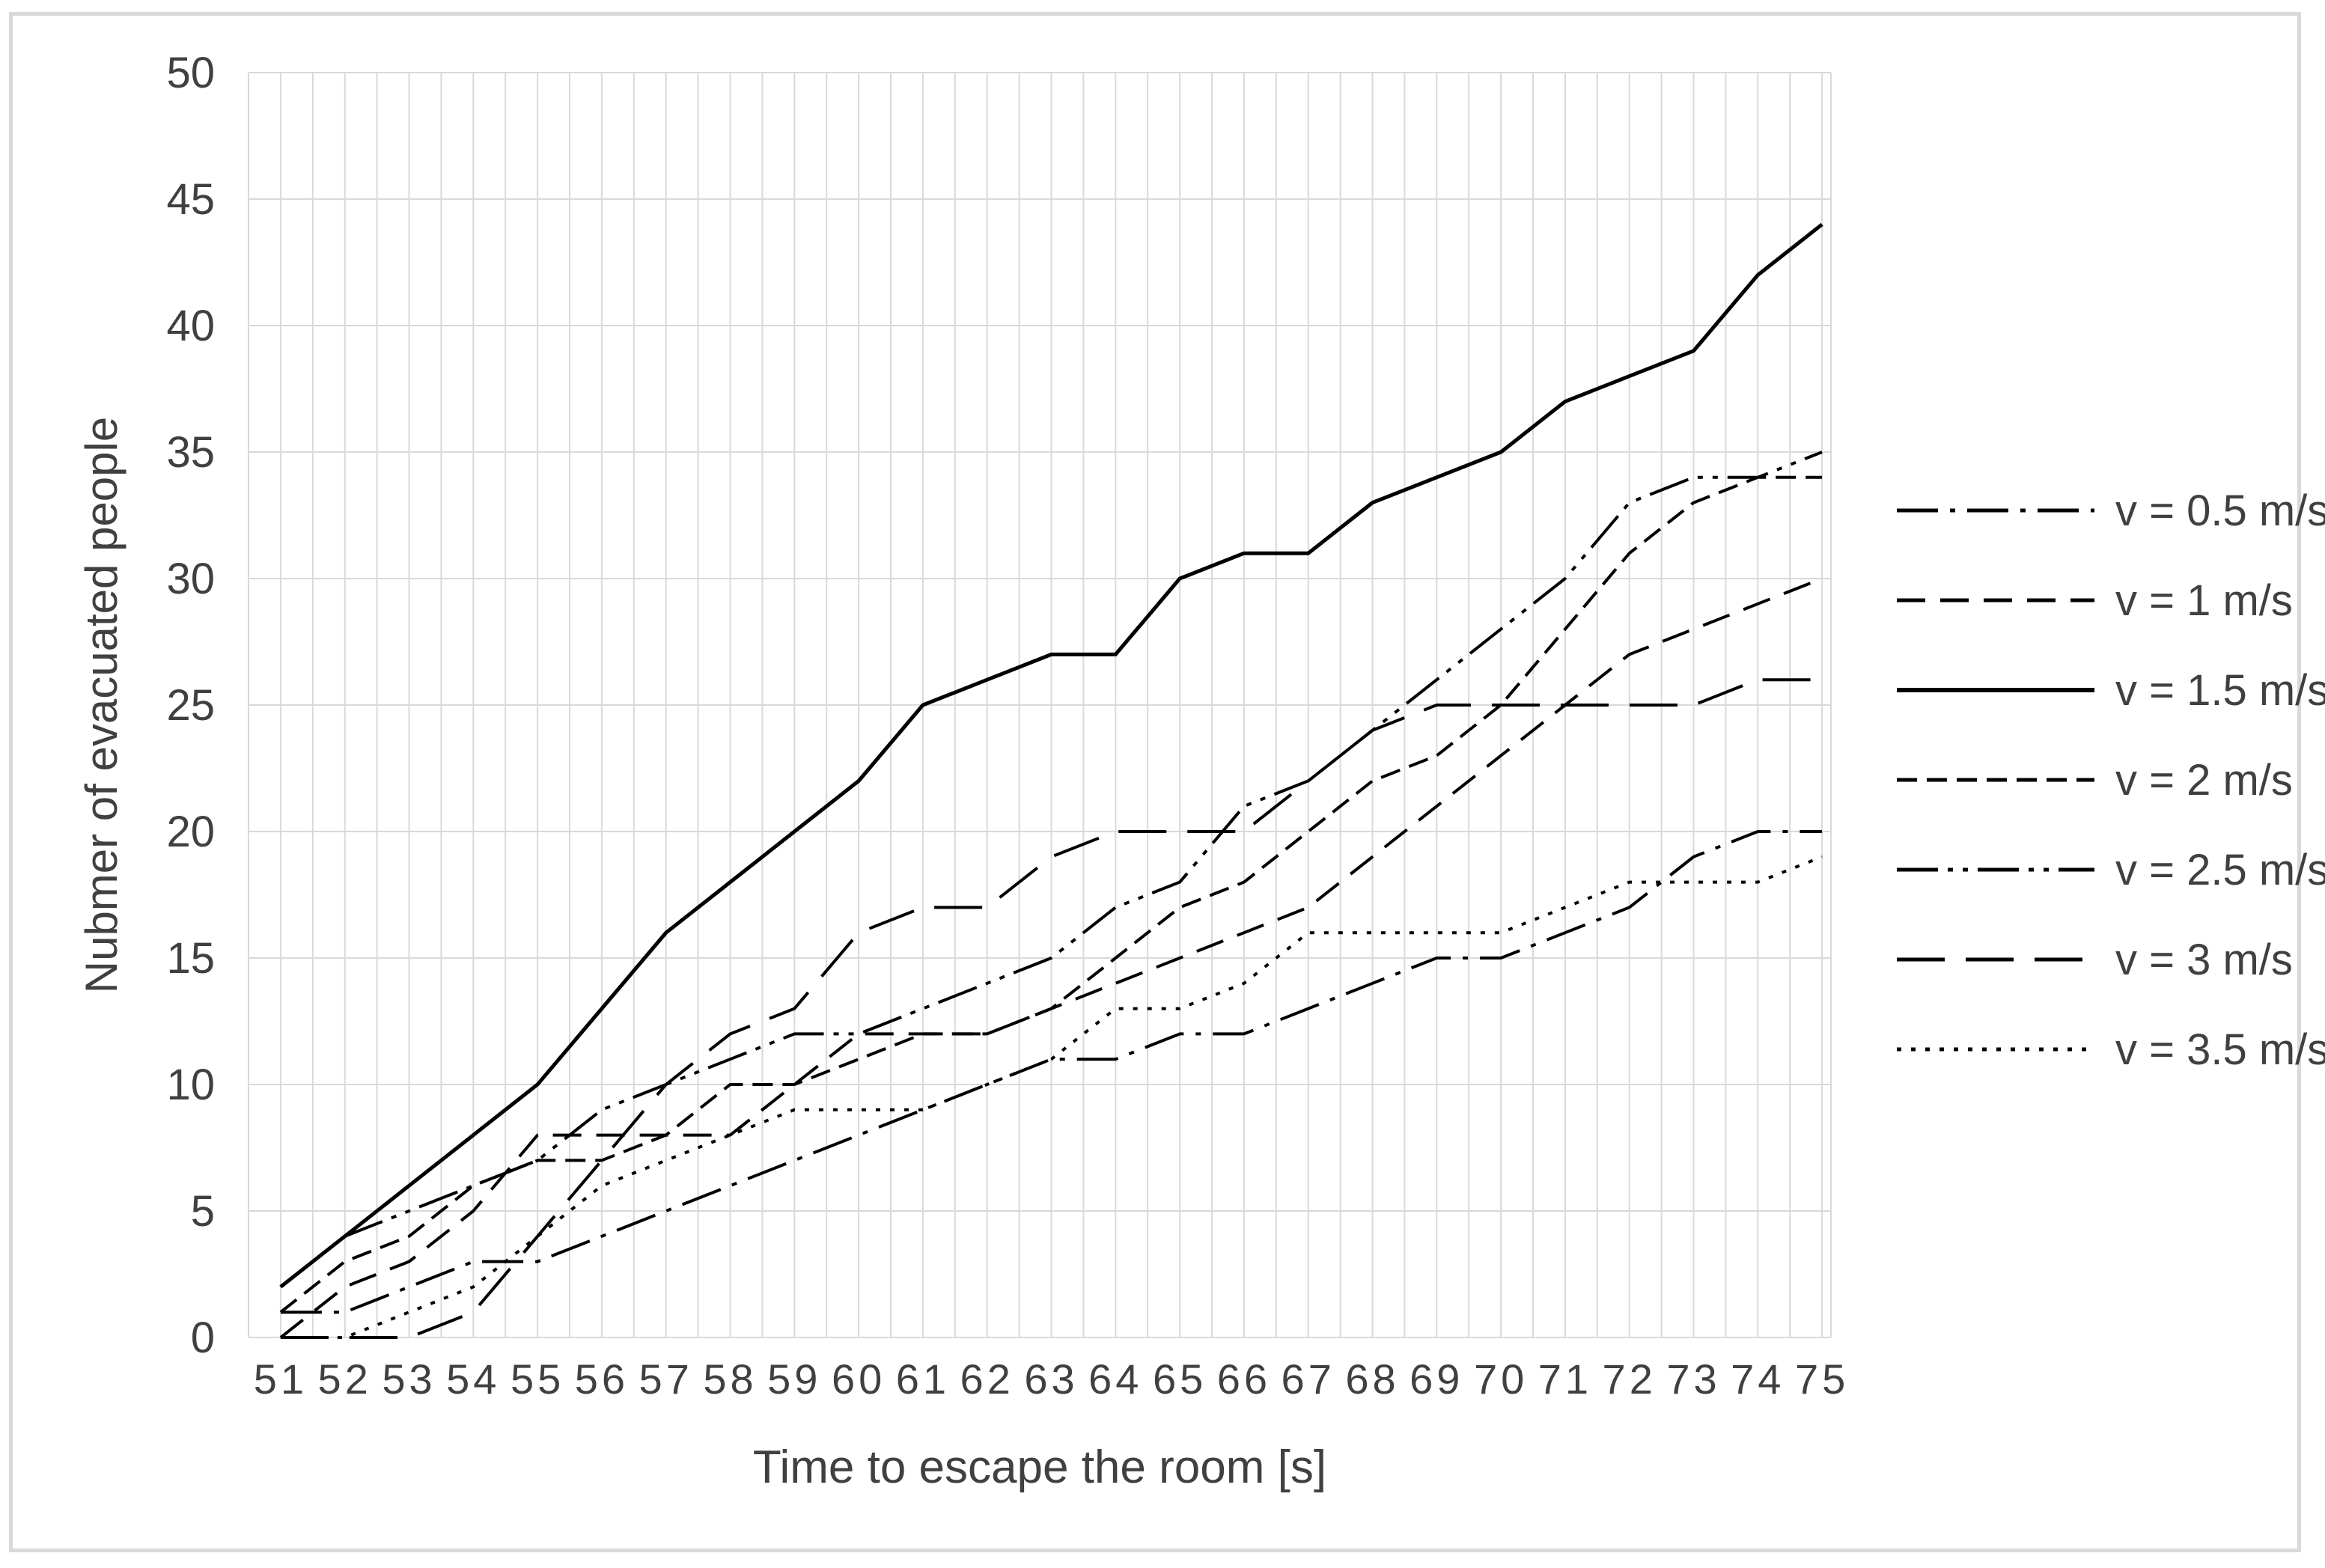 The image size is (2325, 1568). What do you see at coordinates (203, 1211) in the screenshot?
I see `y-tick-label: 5` at bounding box center [203, 1211].